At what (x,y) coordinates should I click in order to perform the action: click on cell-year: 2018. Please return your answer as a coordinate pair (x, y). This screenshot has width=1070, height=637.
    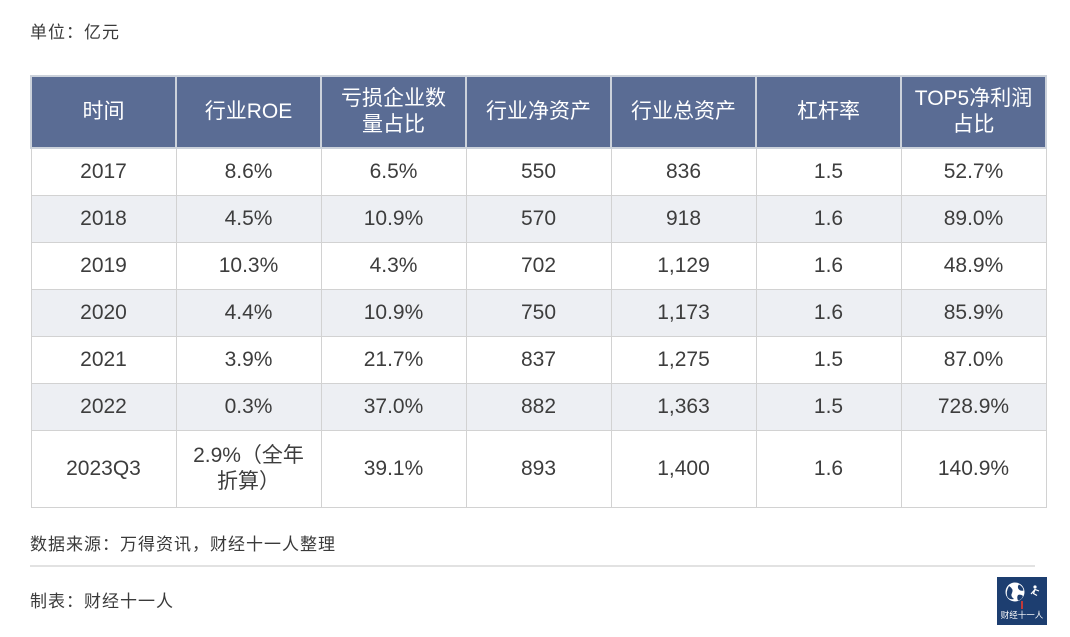
    Looking at the image, I should click on (103, 219).